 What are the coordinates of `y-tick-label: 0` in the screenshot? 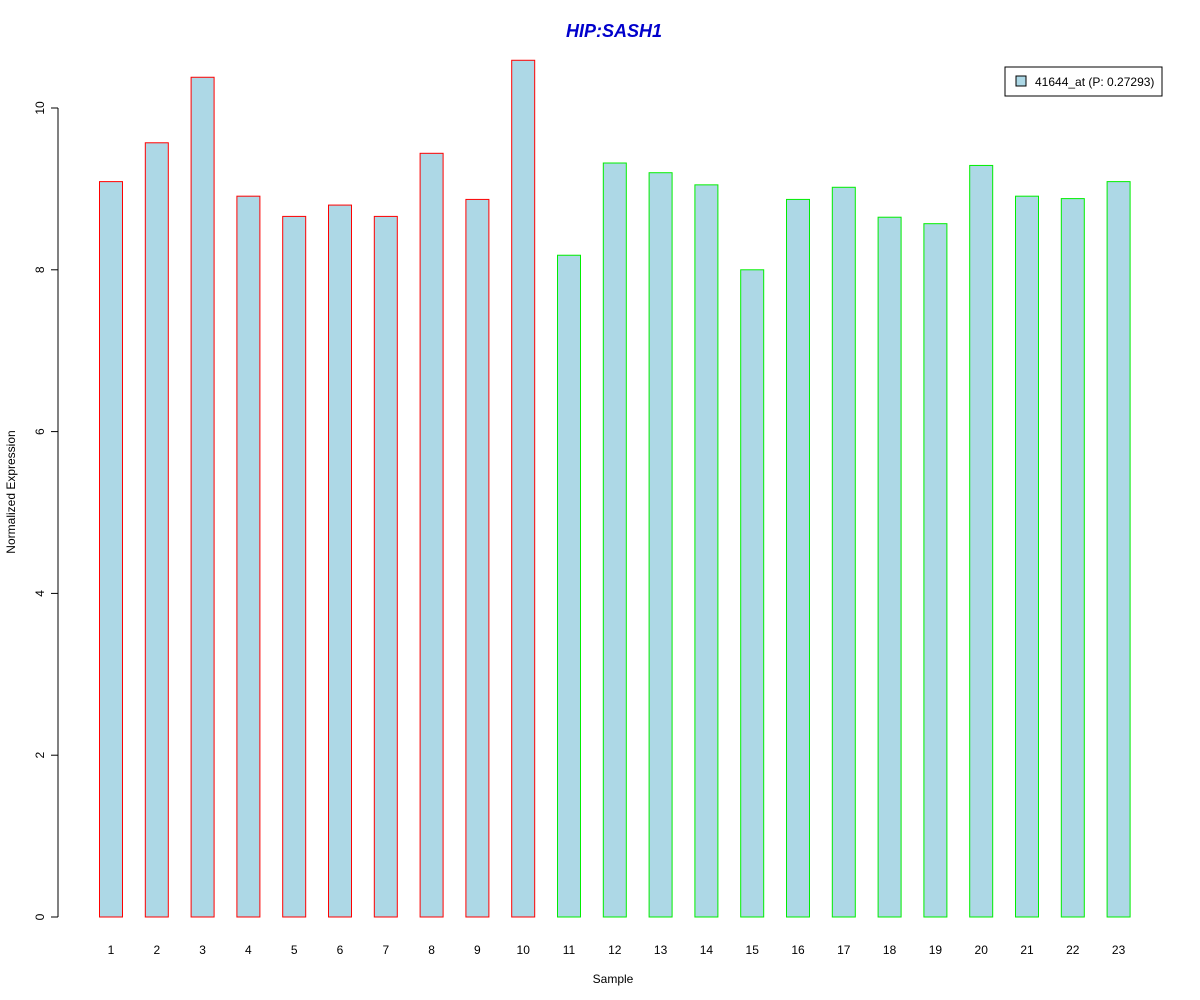 It's located at (40, 916).